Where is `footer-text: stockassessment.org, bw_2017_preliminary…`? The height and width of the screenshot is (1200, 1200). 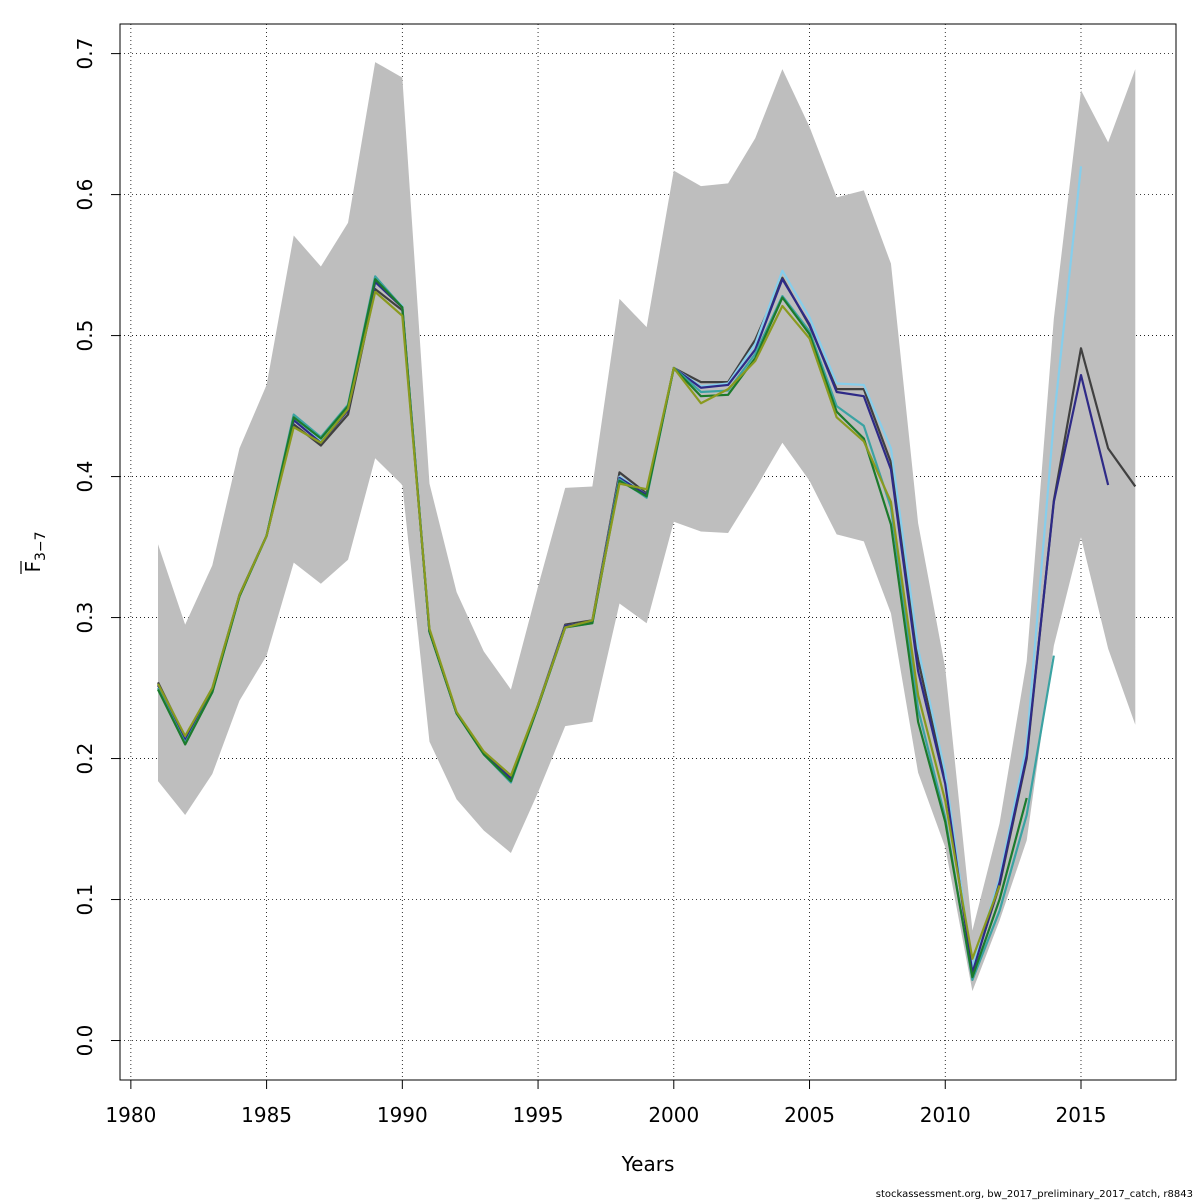
footer-text: stockassessment.org, bw_2017_preliminary… is located at coordinates (1034, 1194).